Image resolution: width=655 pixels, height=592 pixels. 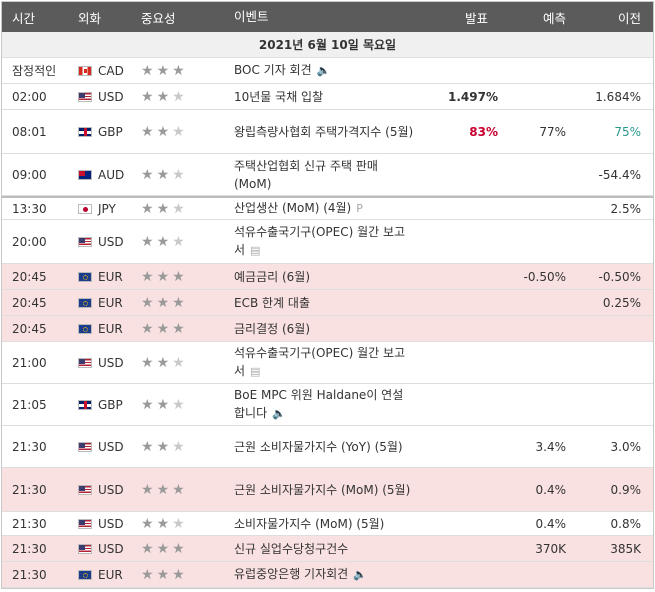 I want to click on table-row: 21:30 USD ★ ★ ★ 근원 소비자물가지수 (MoM) (5월) 0.4% 0.9%, so click(x=327, y=490).